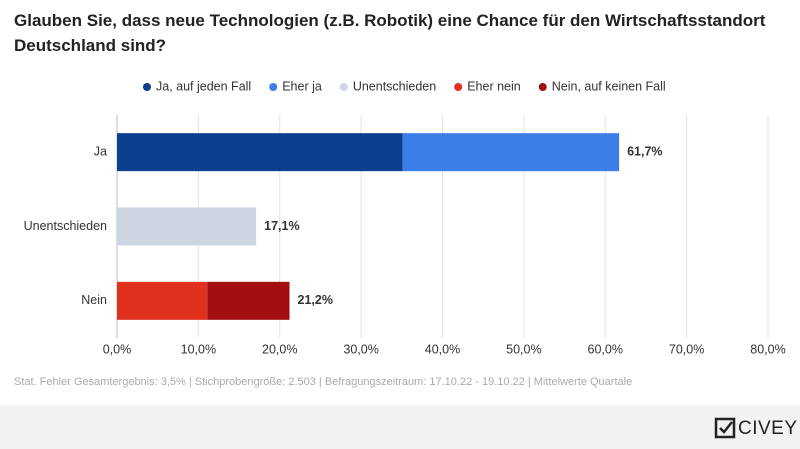 The width and height of the screenshot is (800, 449). I want to click on total-label: 61,7%, so click(644, 151).